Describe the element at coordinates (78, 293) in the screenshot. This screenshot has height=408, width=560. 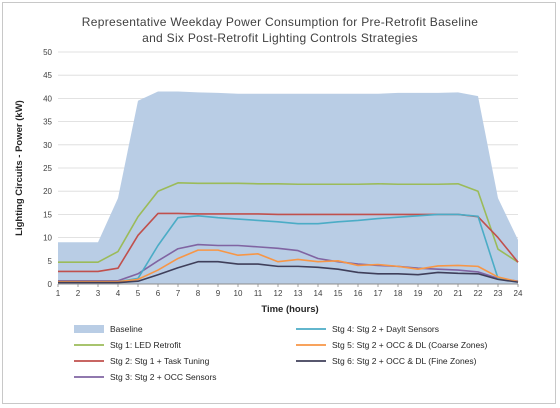
I see `x-tick-label-2: 2` at that location.